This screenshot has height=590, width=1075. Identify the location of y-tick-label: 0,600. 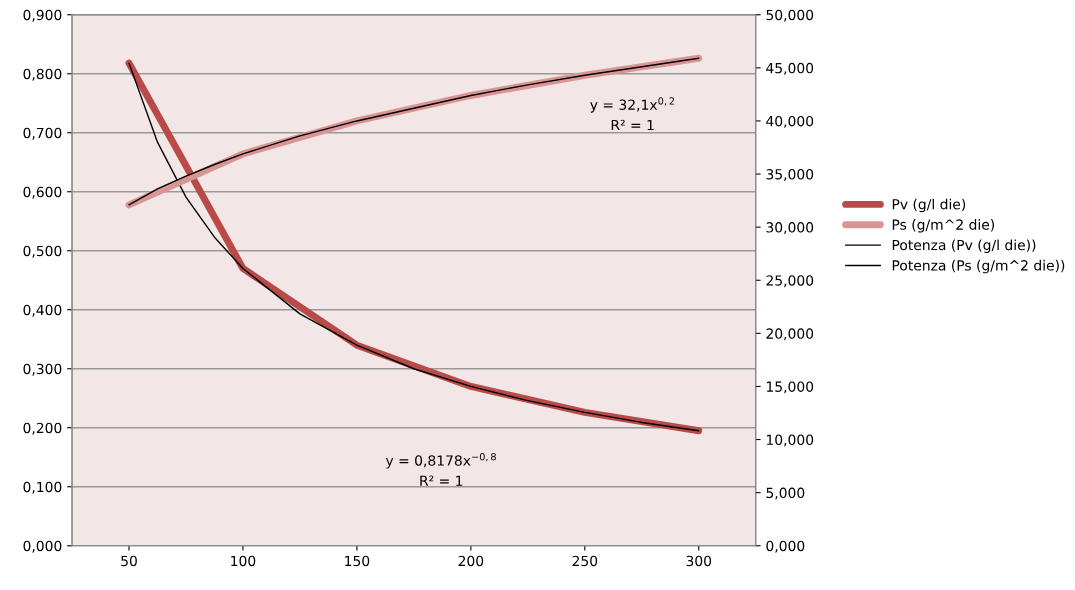
(42, 192).